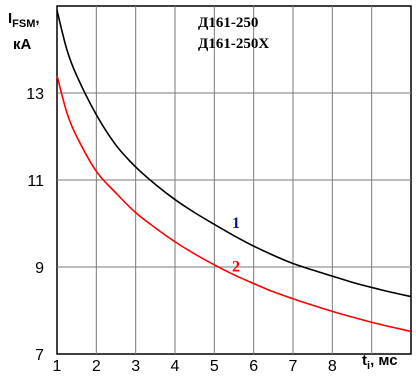 This screenshot has width=416, height=379. I want to click on x-tick-label: 1, so click(57, 366).